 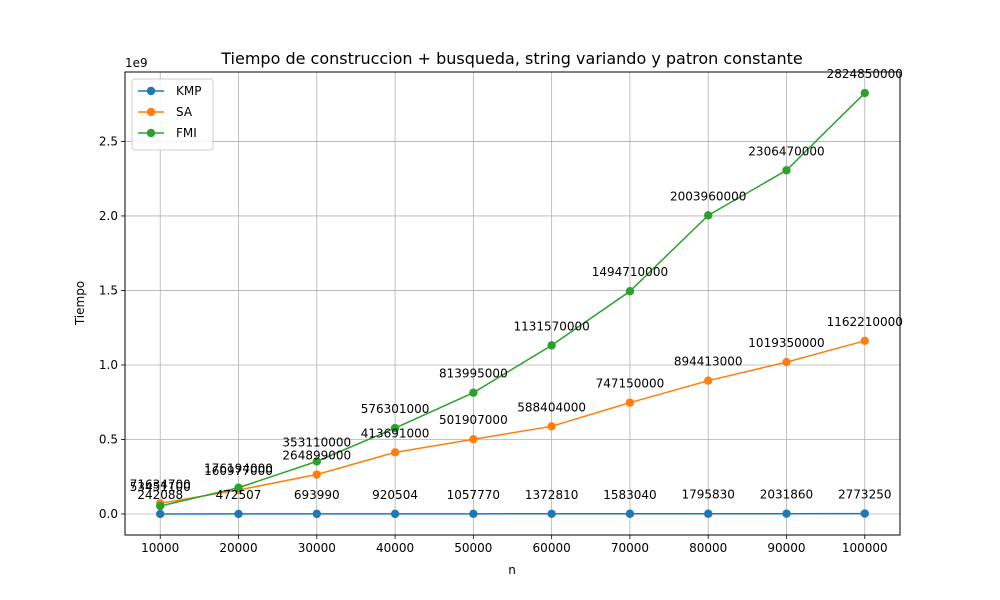 What do you see at coordinates (512, 570) in the screenshot?
I see `x-axis-label: n` at bounding box center [512, 570].